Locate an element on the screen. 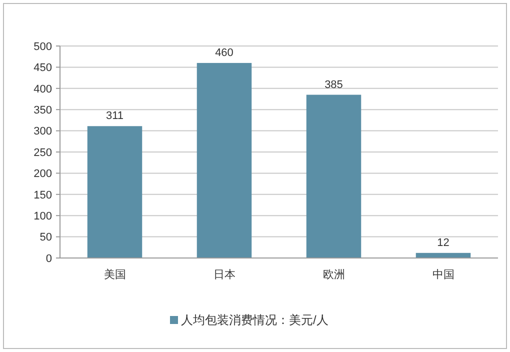  y-tick-label: 450 is located at coordinates (43, 68).